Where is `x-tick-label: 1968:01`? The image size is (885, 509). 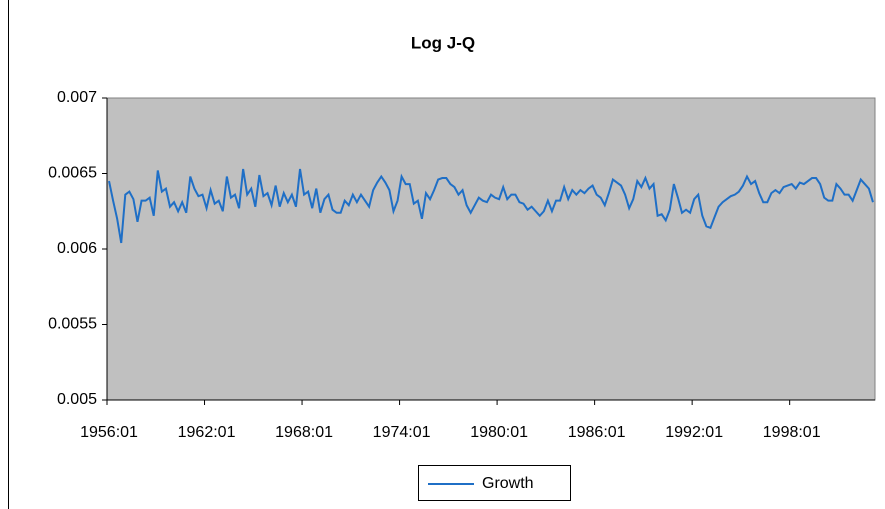 x-tick-label: 1968:01 is located at coordinates (304, 432).